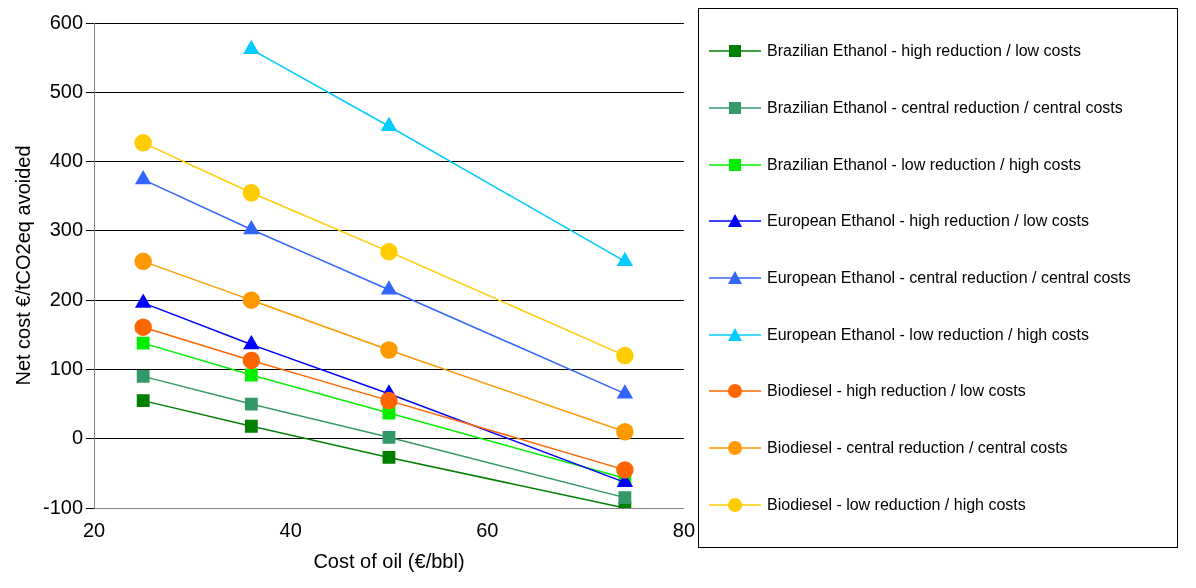 The image size is (1196, 588). Describe the element at coordinates (66, 90) in the screenshot. I see `y-tick-label: 500` at that location.